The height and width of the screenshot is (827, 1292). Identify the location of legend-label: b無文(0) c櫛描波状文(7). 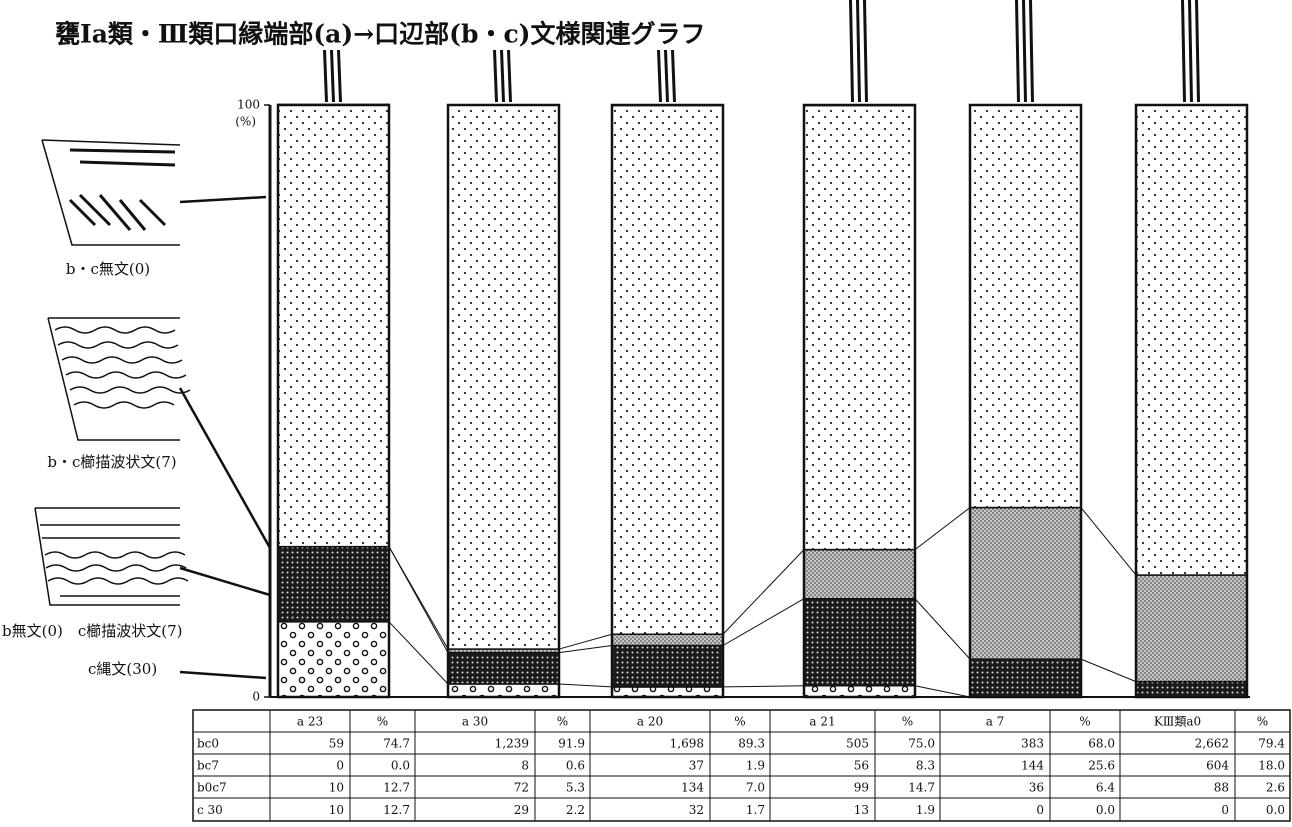
(92, 631).